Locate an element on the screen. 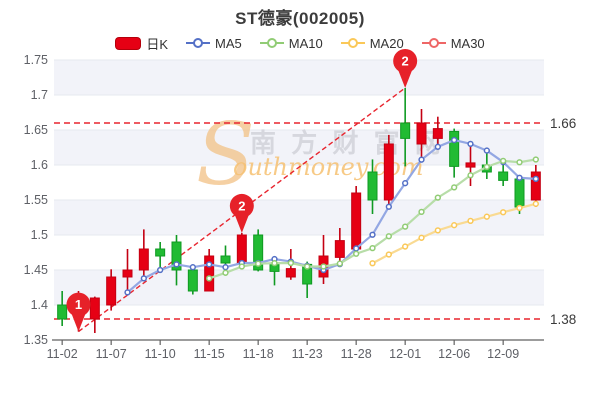 This screenshot has width=600, height=400. x-axis-label: 12-06 is located at coordinates (454, 354).